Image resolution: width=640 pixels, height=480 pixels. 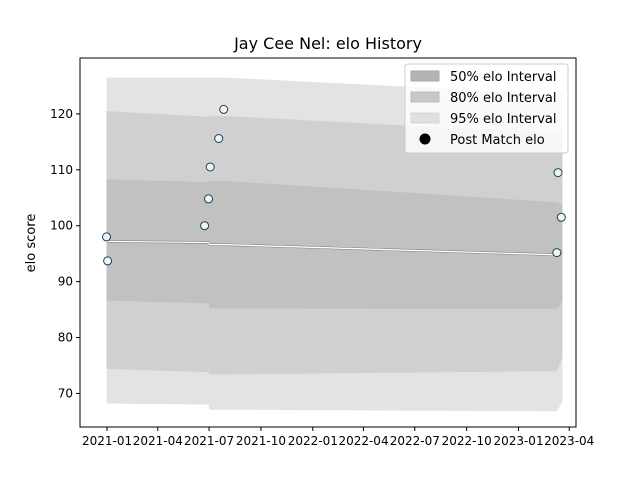 What do you see at coordinates (65, 282) in the screenshot?
I see `y-tick-label: 90` at bounding box center [65, 282].